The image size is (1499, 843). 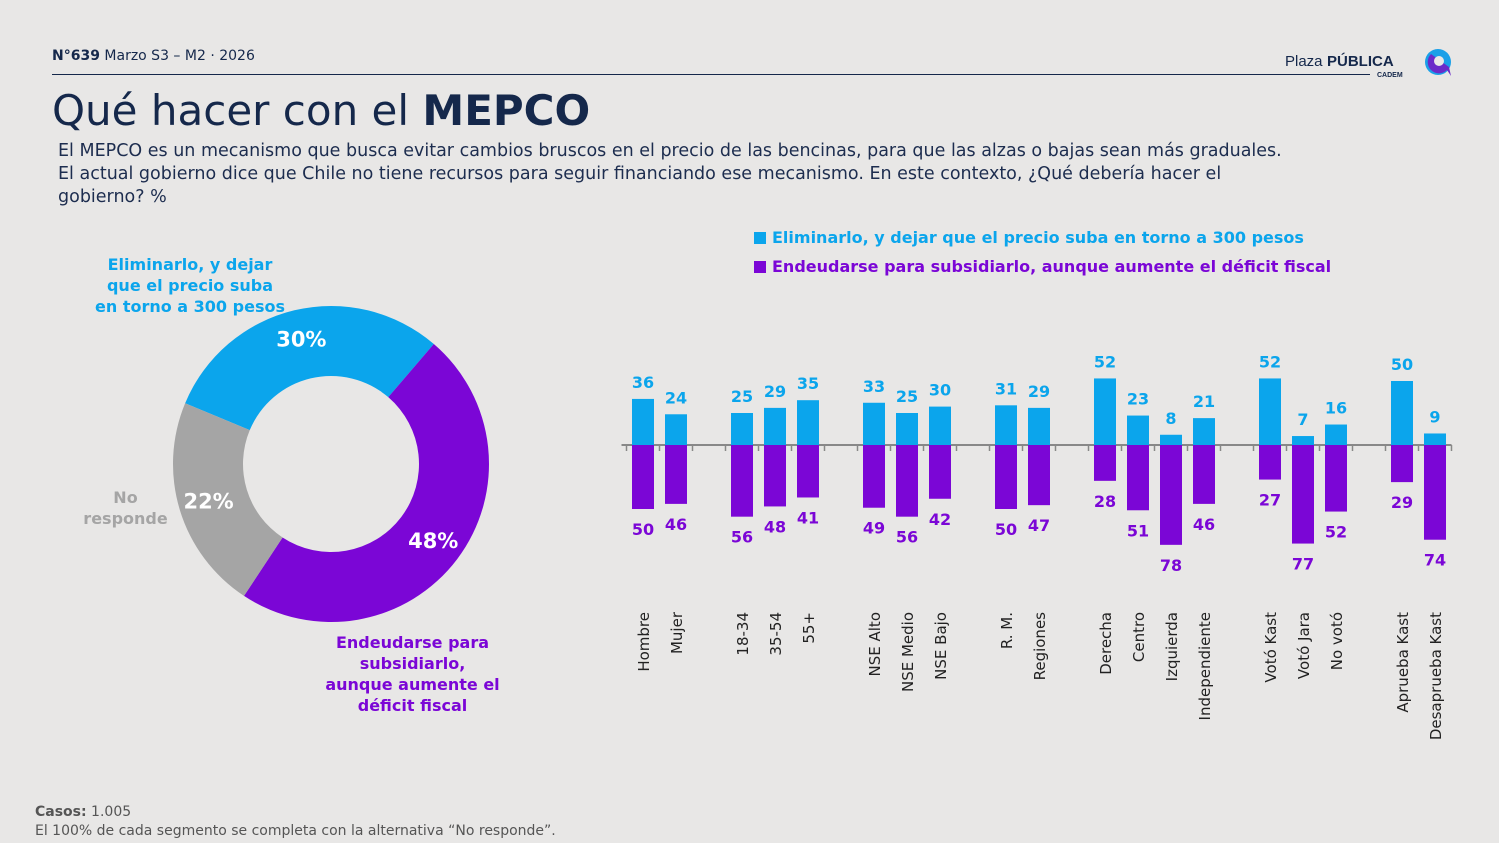 I want to click on data-label-eliminar: 21, so click(x=1204, y=401).